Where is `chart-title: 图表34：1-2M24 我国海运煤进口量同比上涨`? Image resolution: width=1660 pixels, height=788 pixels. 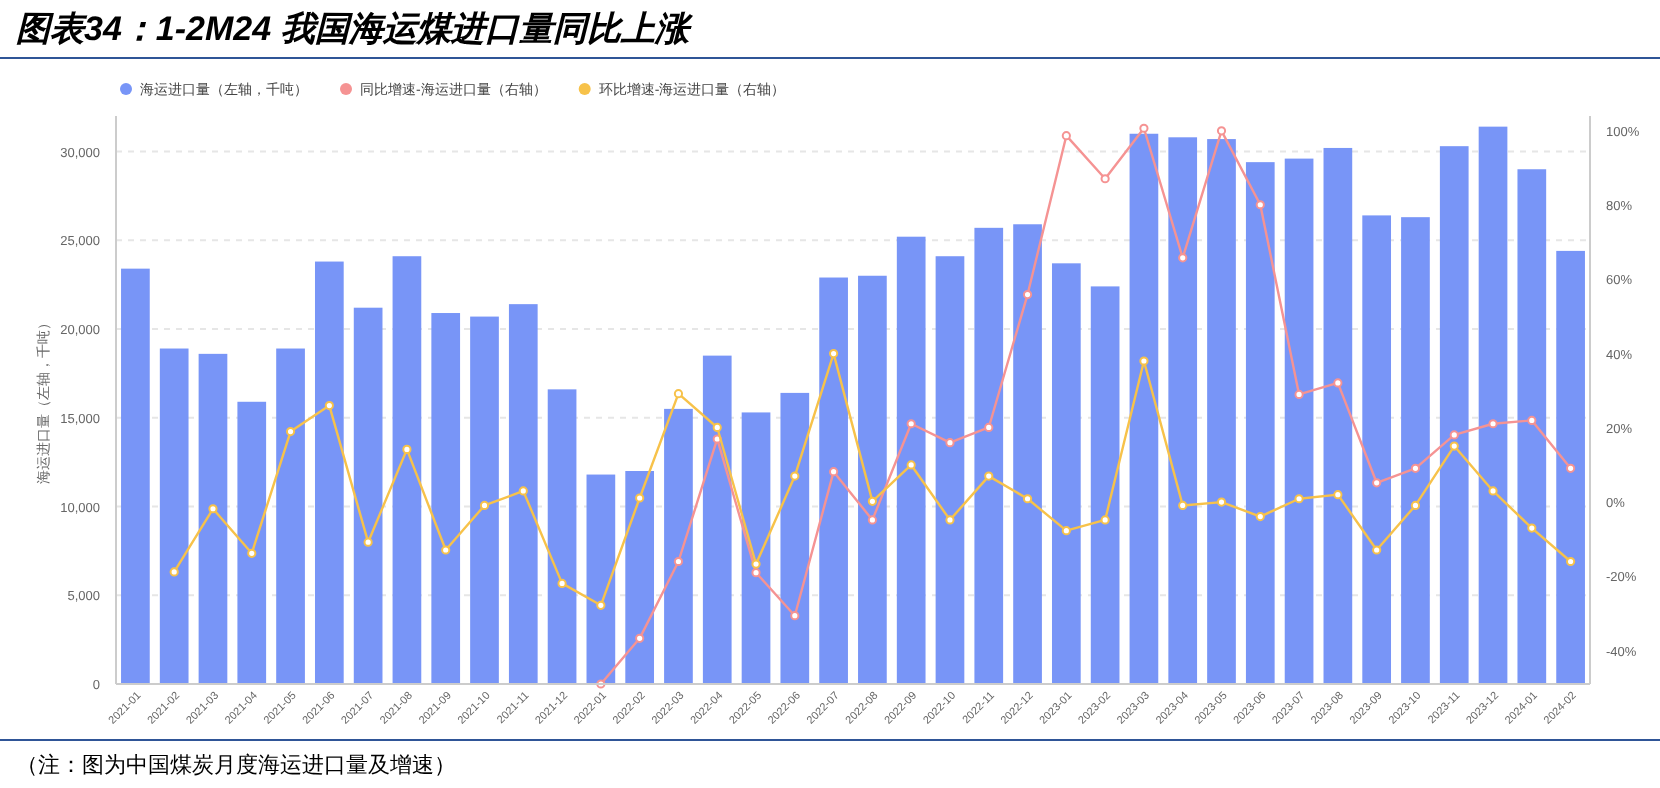
chart-title: 图表34：1-2M24 我国海运煤进口量同比上涨 is located at coordinates (354, 29).